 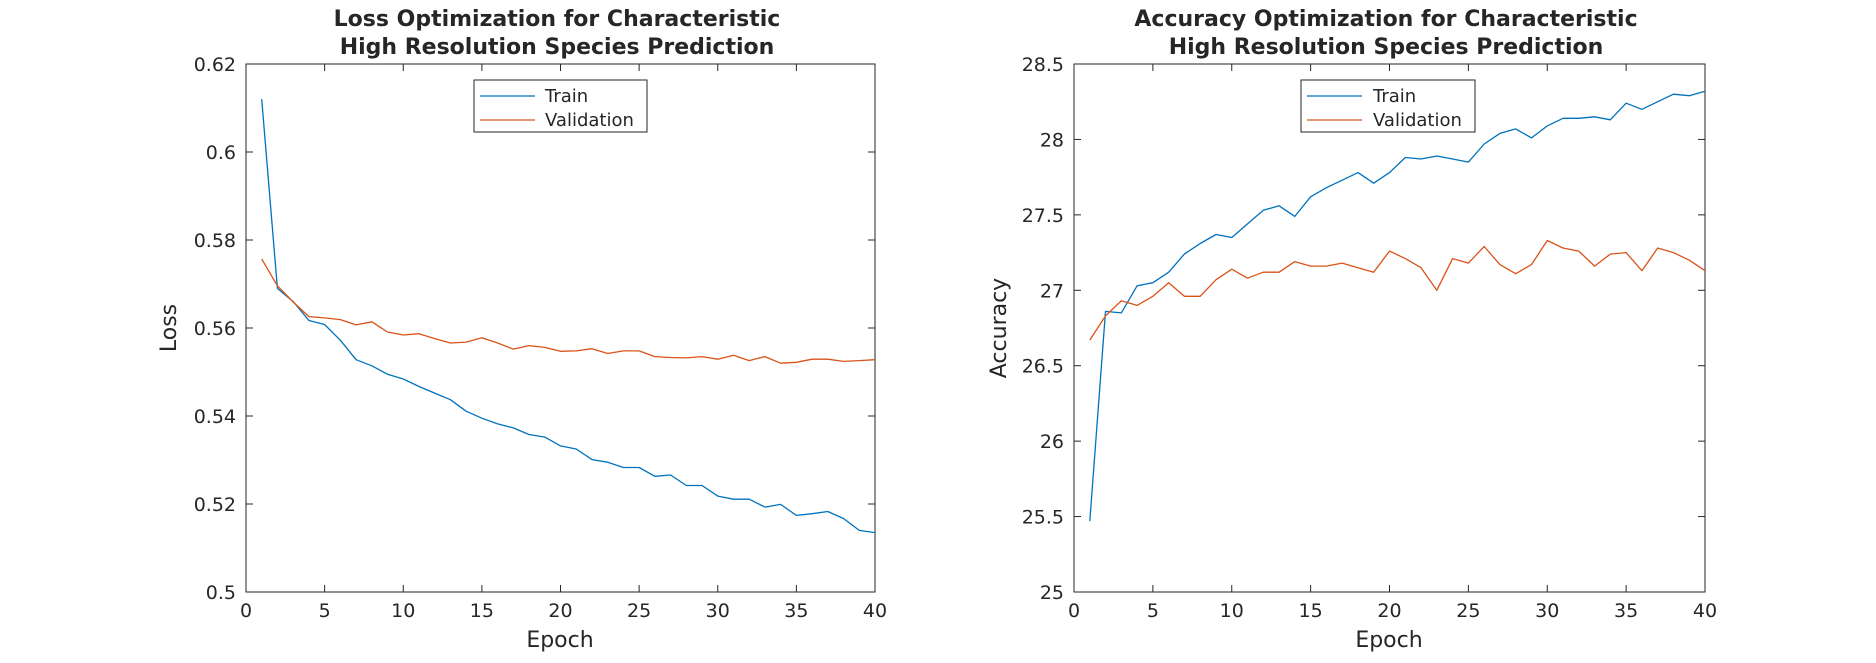 I want to click on accuracy-validation-line, so click(x=1397, y=290).